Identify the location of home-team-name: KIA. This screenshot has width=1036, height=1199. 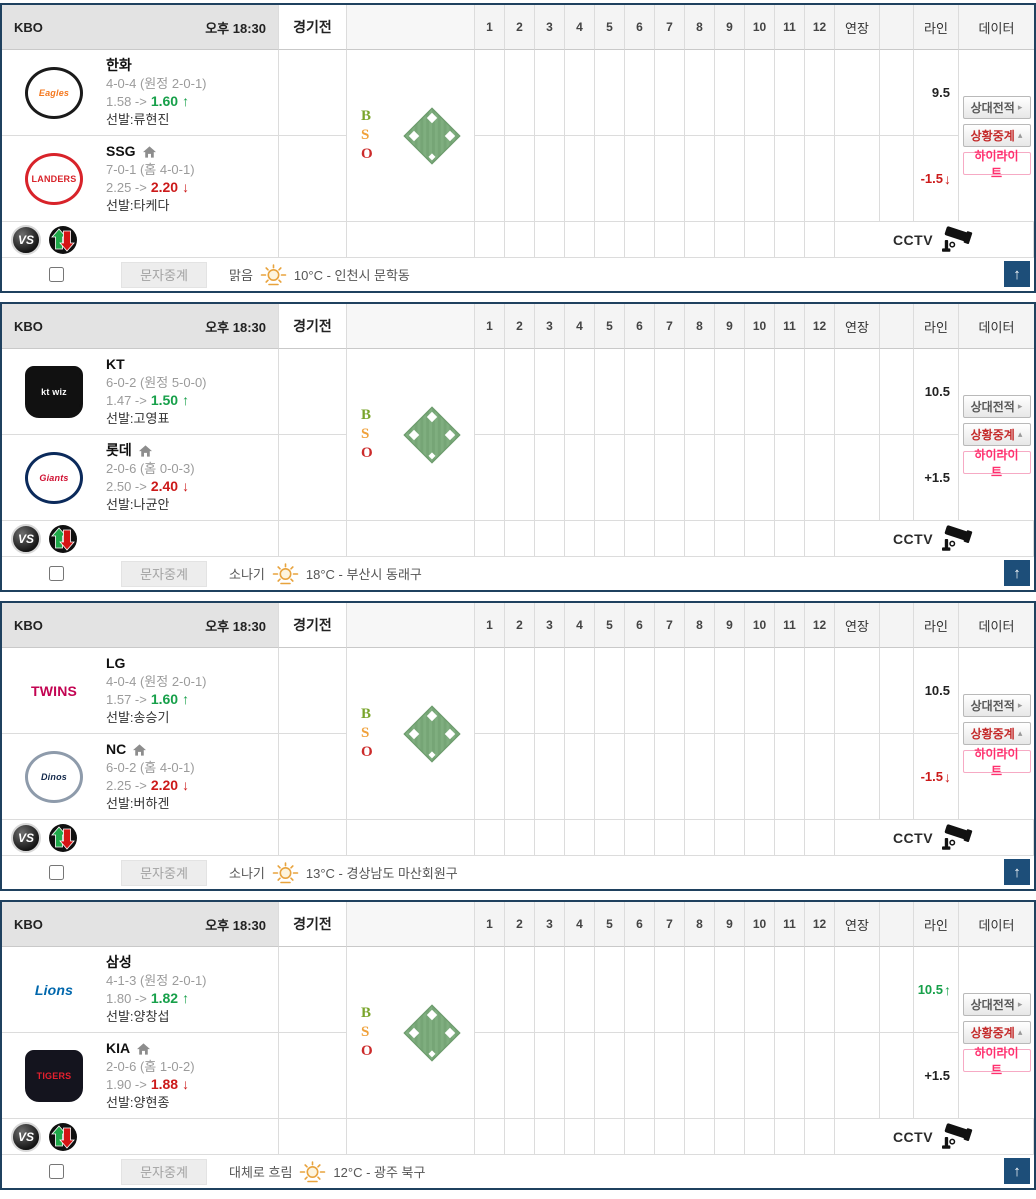
(118, 1048).